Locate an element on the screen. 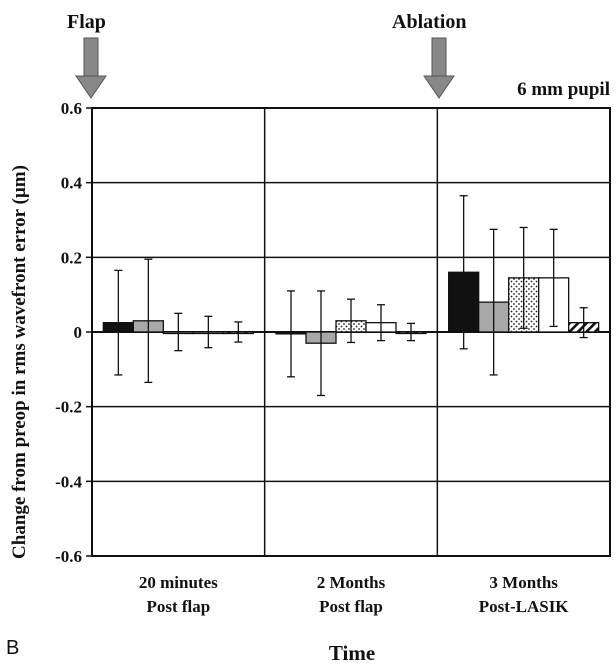  y-tick-label: 0.4 is located at coordinates (72, 183).